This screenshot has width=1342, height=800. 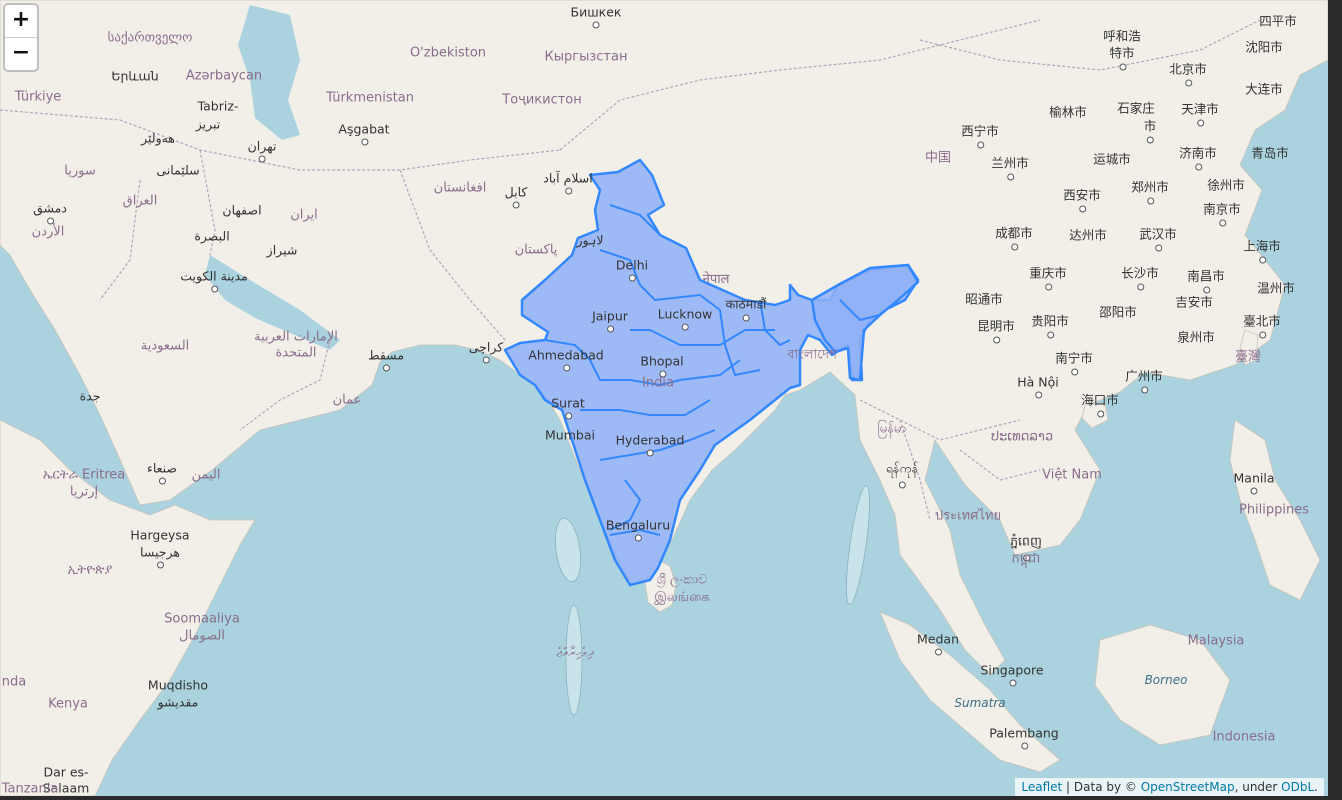 I want to click on attribution-text-2: , under, so click(x=1258, y=787).